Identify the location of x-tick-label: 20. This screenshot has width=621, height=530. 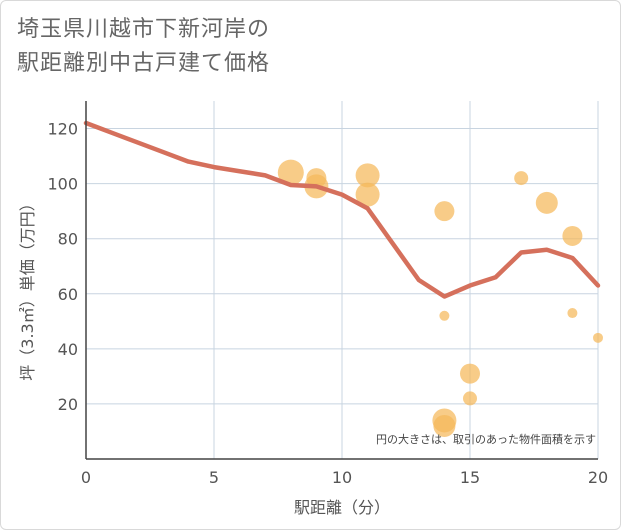
(598, 477).